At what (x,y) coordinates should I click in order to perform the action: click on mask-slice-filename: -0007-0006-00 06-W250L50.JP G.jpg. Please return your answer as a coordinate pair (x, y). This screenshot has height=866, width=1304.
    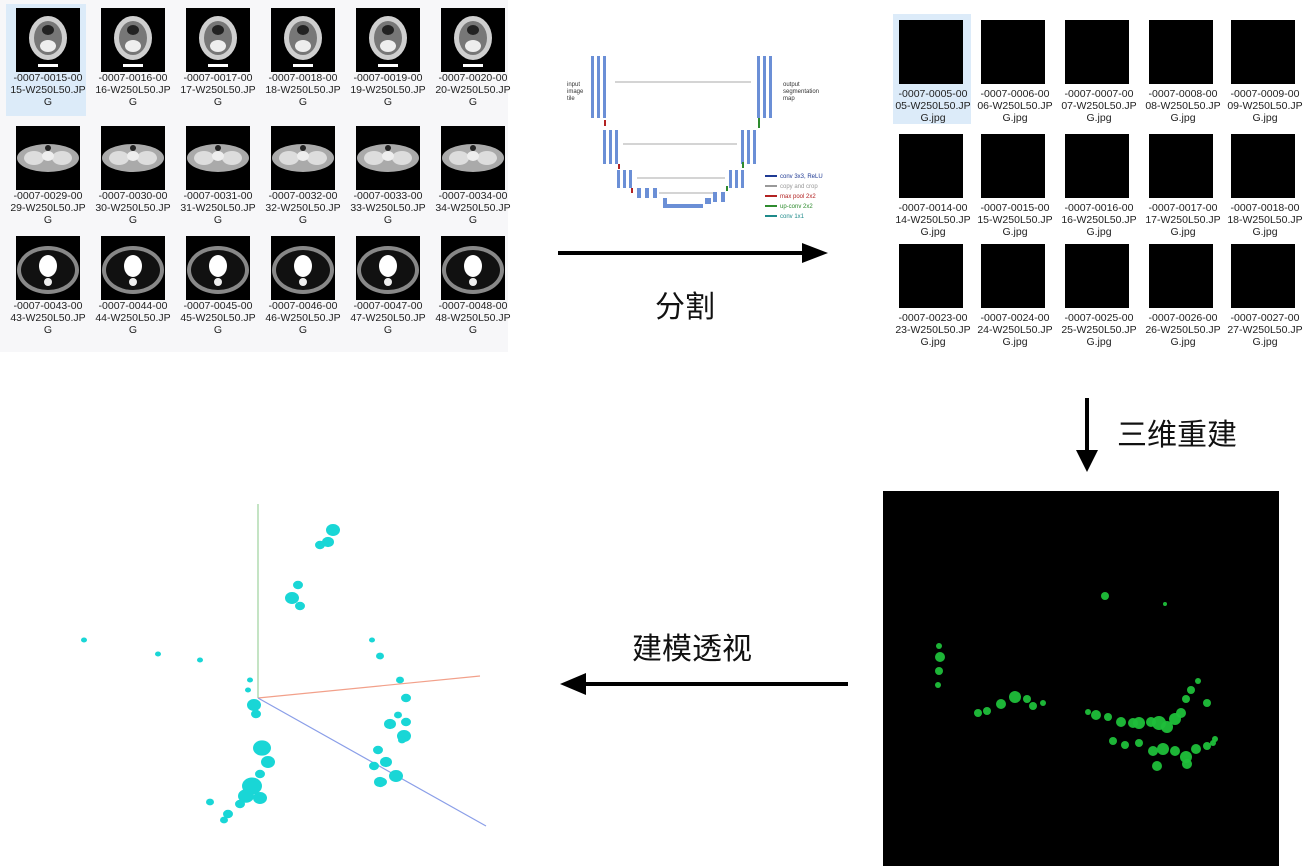
    Looking at the image, I should click on (1015, 106).